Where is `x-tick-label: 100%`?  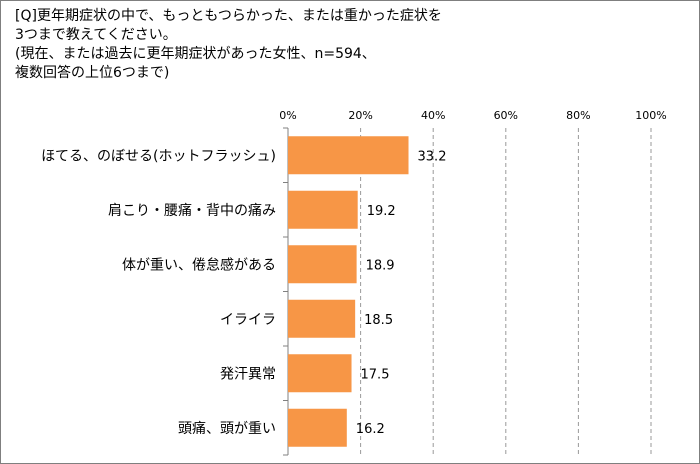
x-tick-label: 100% is located at coordinates (650, 115).